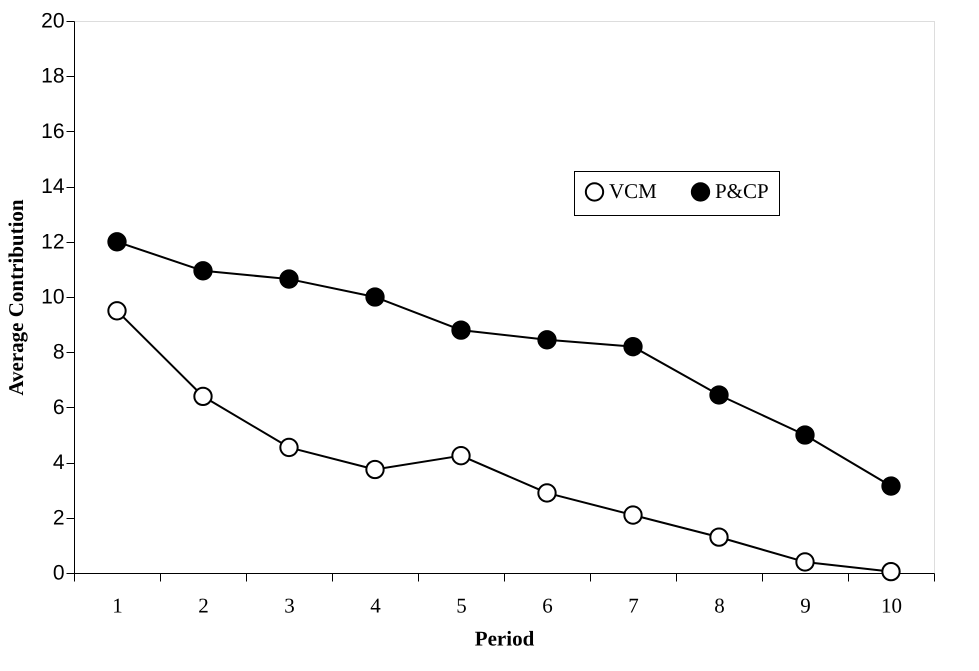  I want to click on y-tick-label: 14, so click(53, 186).